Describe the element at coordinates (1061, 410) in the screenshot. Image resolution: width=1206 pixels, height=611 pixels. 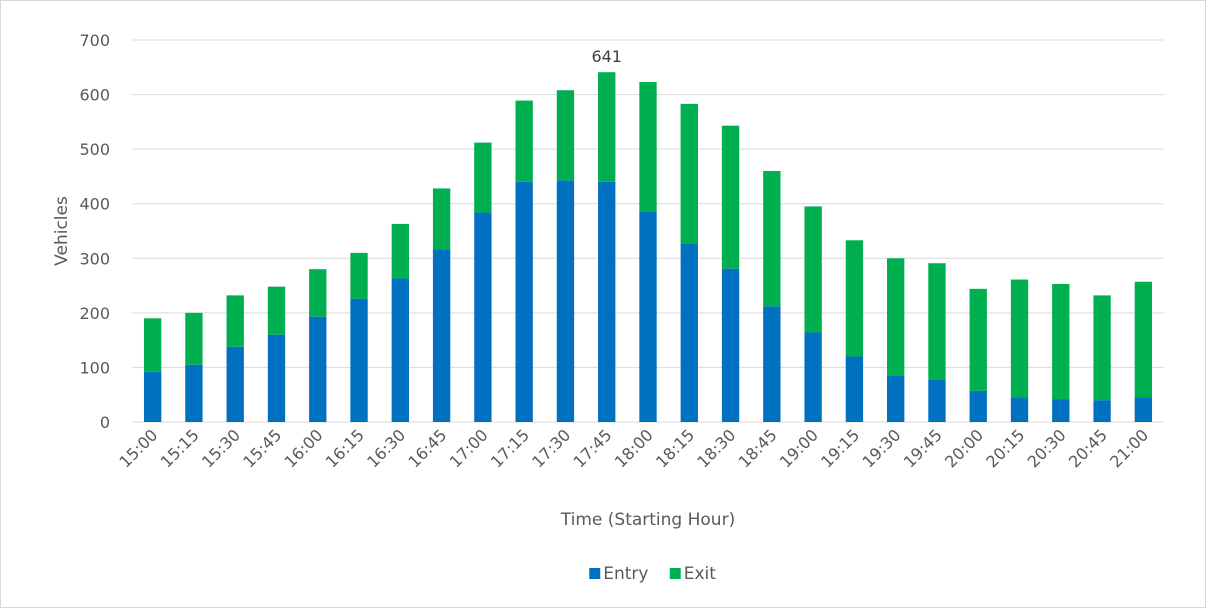
I see `bar-entry-2030` at that location.